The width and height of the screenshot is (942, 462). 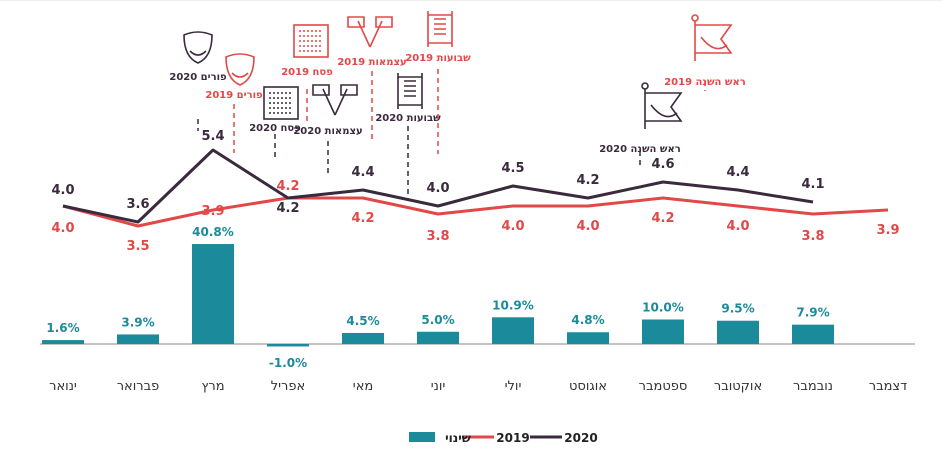 What do you see at coordinates (63, 386) in the screenshot?
I see `x-tick-label: ינואר` at bounding box center [63, 386].